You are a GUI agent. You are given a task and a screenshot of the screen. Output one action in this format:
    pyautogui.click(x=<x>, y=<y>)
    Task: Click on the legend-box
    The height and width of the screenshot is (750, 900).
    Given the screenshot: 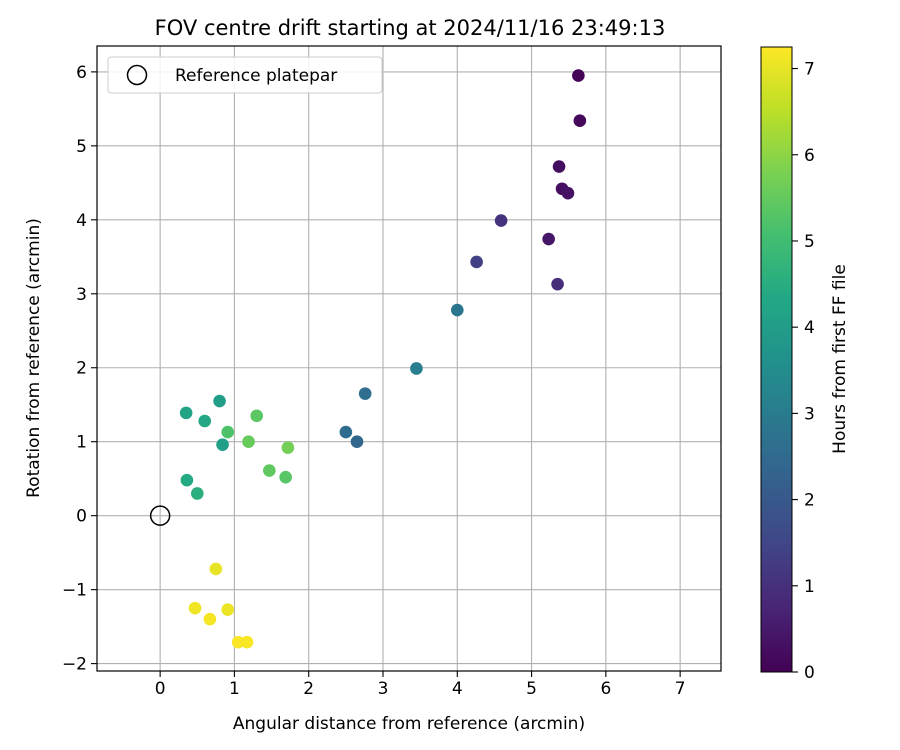 What is the action you would take?
    pyautogui.click(x=245, y=75)
    